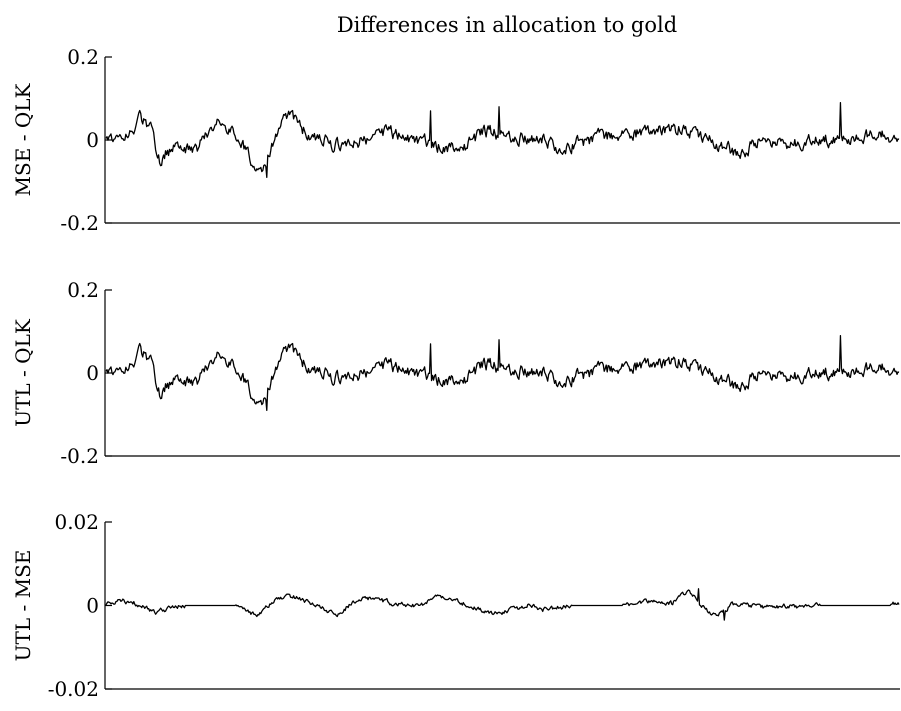 The height and width of the screenshot is (711, 901). Describe the element at coordinates (79, 223) in the screenshot. I see `panel-1-ytick-label: -0.2` at that location.